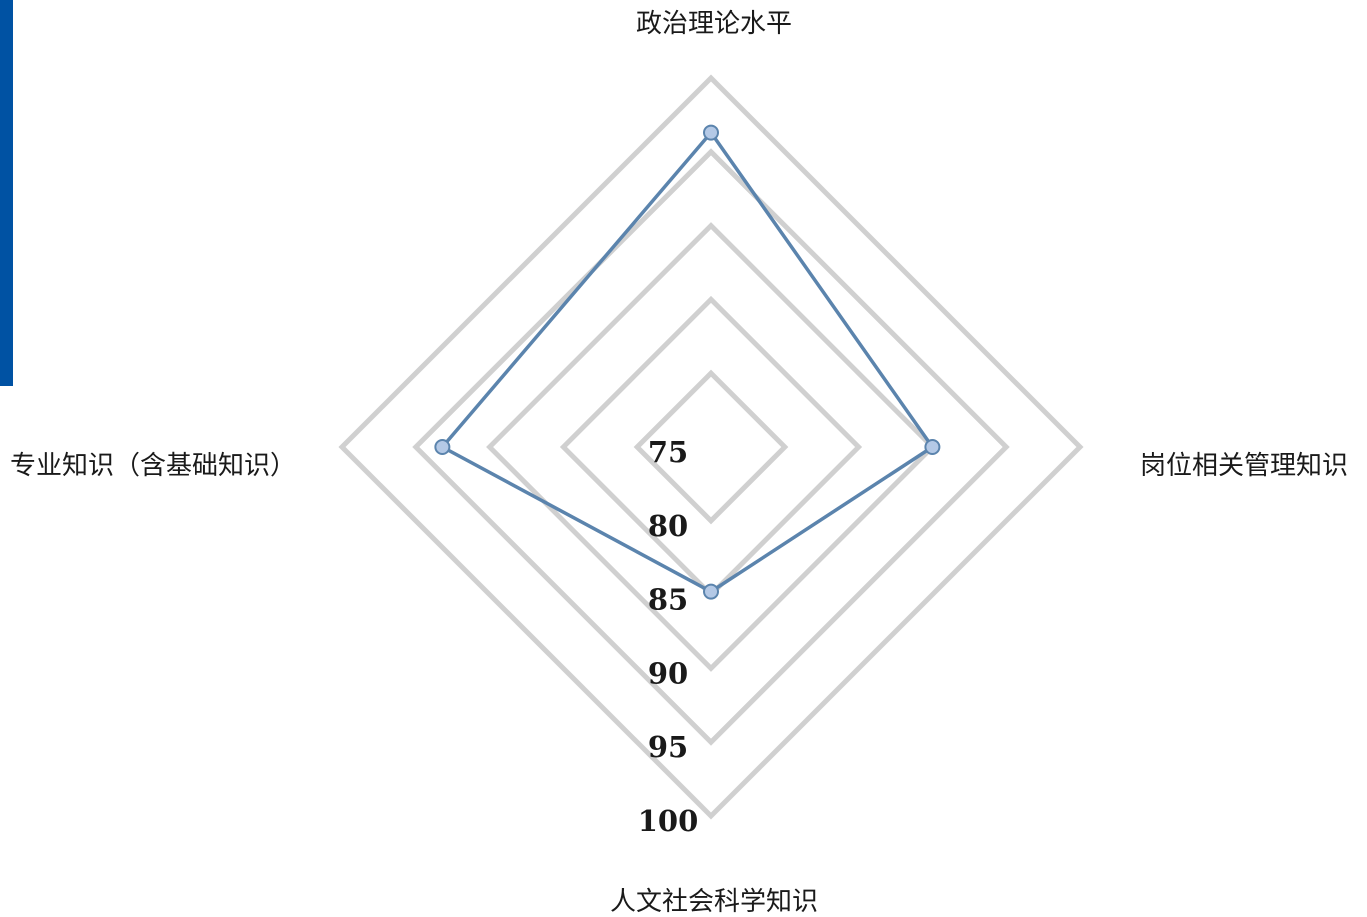 This screenshot has height=917, width=1367. What do you see at coordinates (668, 526) in the screenshot?
I see `tick-label-80: 80` at bounding box center [668, 526].